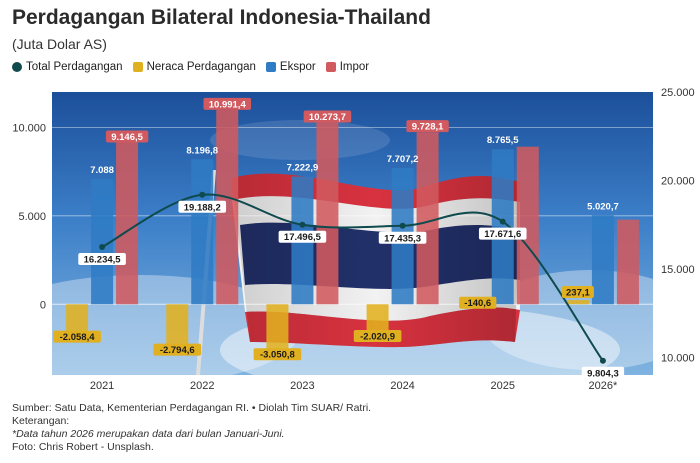 The height and width of the screenshot is (463, 700). Describe the element at coordinates (202, 386) in the screenshot. I see `x-axis-tick-label: 2022` at that location.